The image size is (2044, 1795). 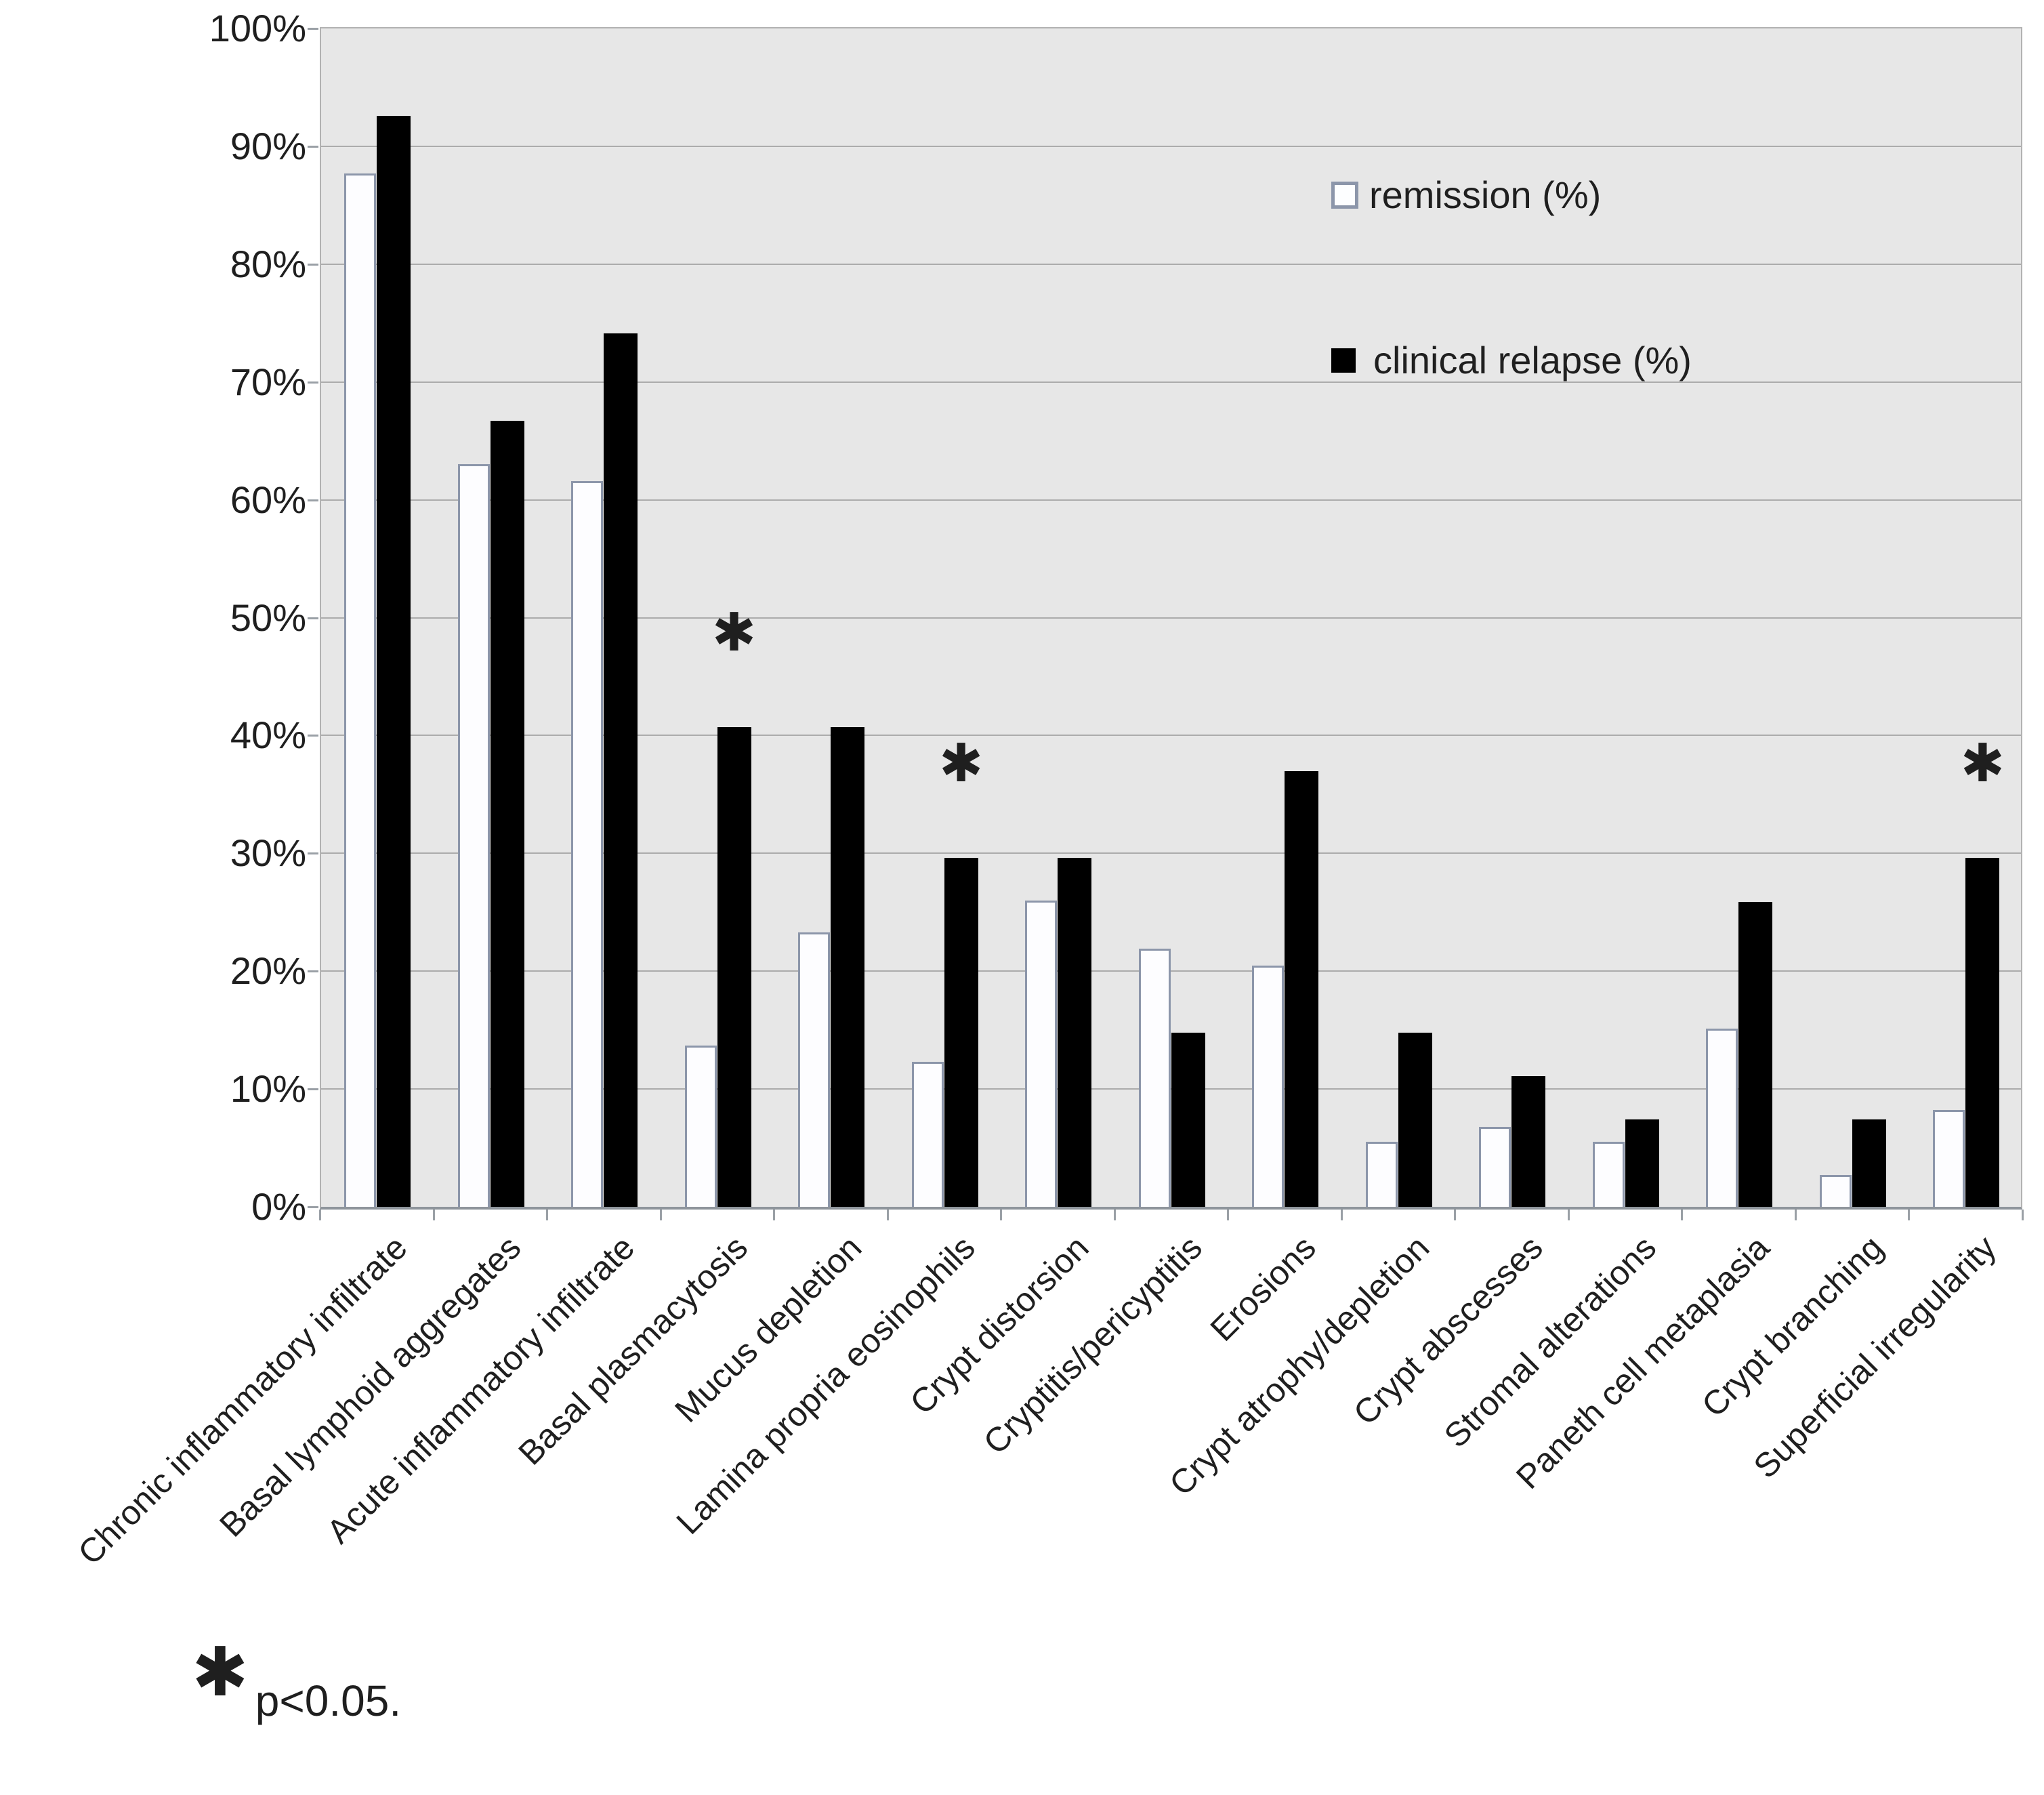 I want to click on y-axis-tick-label: 0%, so click(x=278, y=1206).